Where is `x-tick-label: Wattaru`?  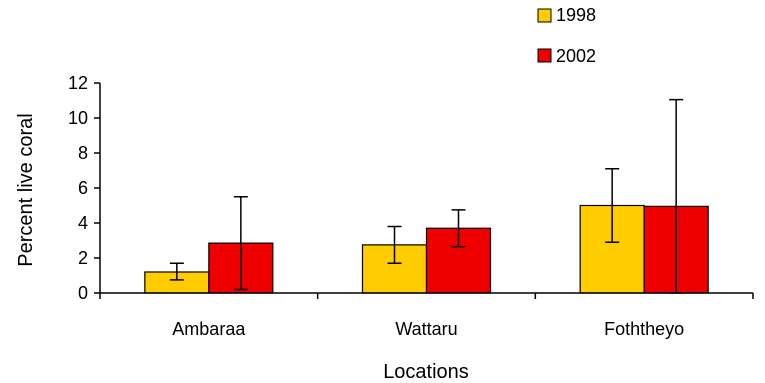 x-tick-label: Wattaru is located at coordinates (426, 329).